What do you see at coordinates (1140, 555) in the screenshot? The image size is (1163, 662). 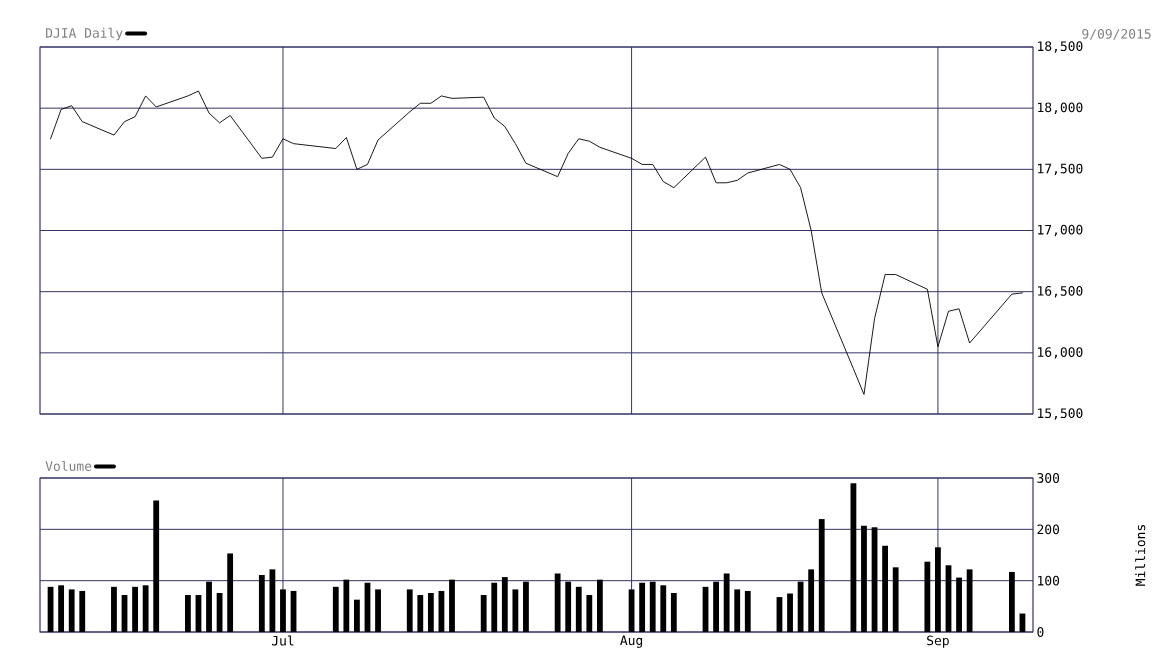 I see `y-axis-title: Millions` at bounding box center [1140, 555].